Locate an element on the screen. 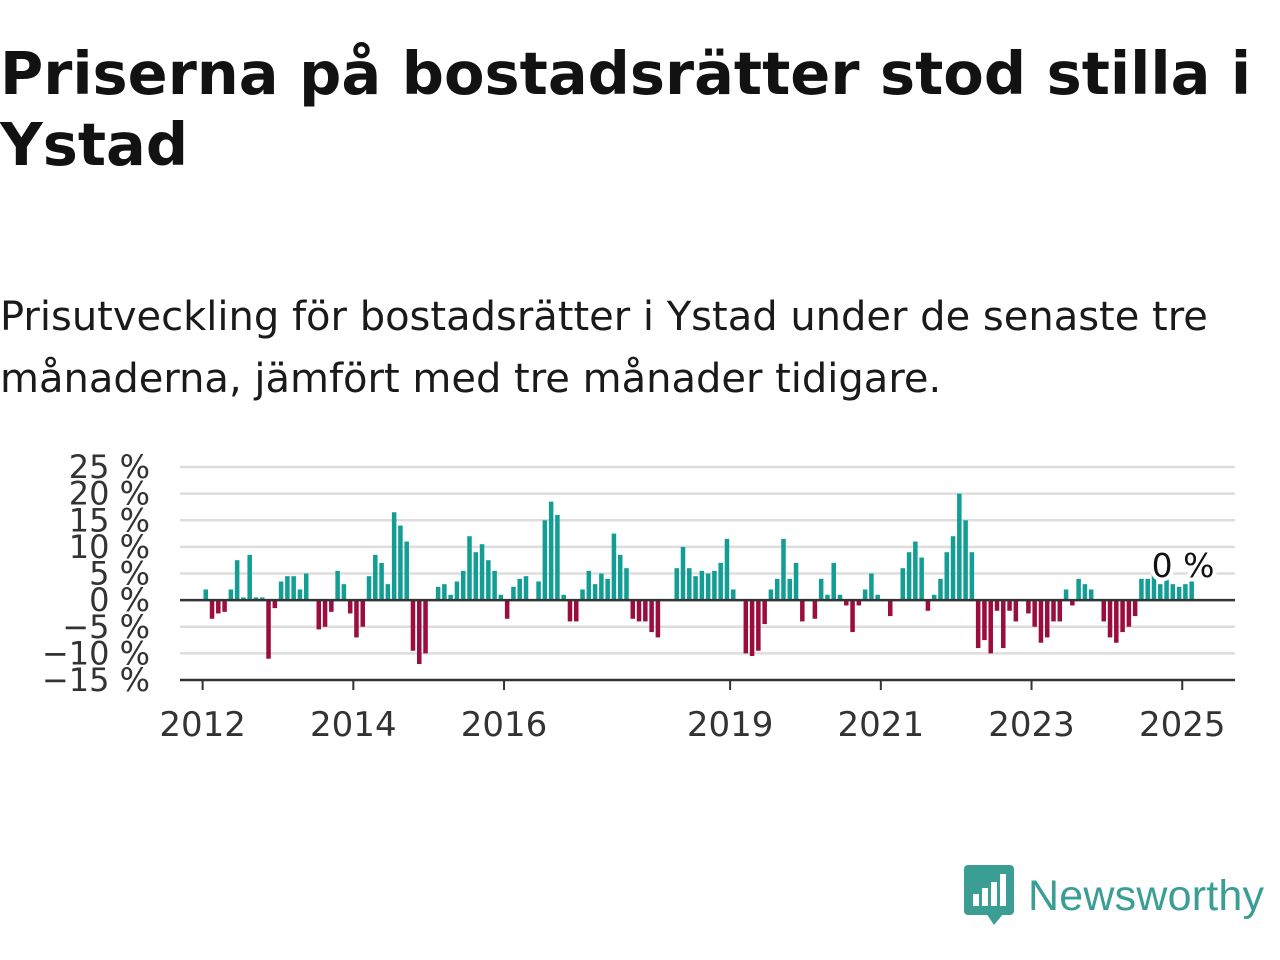 This screenshot has height=960, width=1280. x-tick-label: 2016 is located at coordinates (504, 725).